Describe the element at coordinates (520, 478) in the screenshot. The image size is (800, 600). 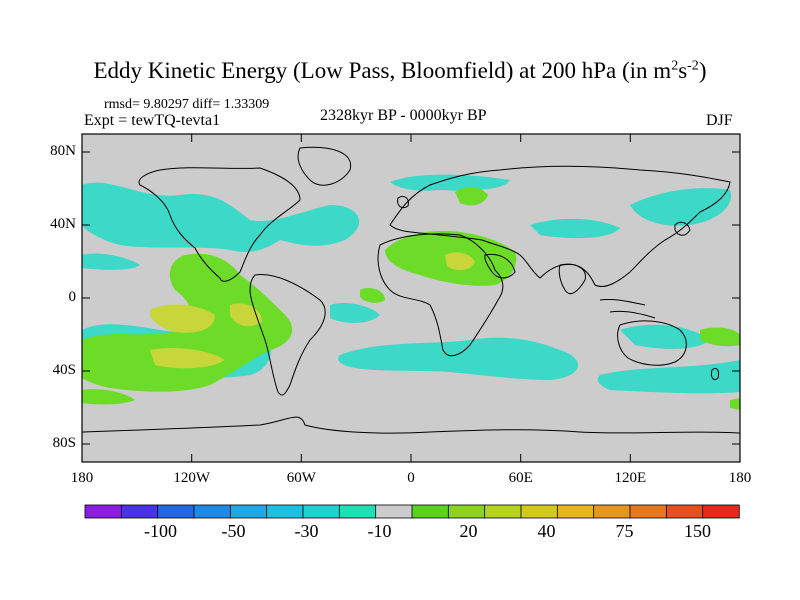
I see `lon-label-60e: 60E` at that location.